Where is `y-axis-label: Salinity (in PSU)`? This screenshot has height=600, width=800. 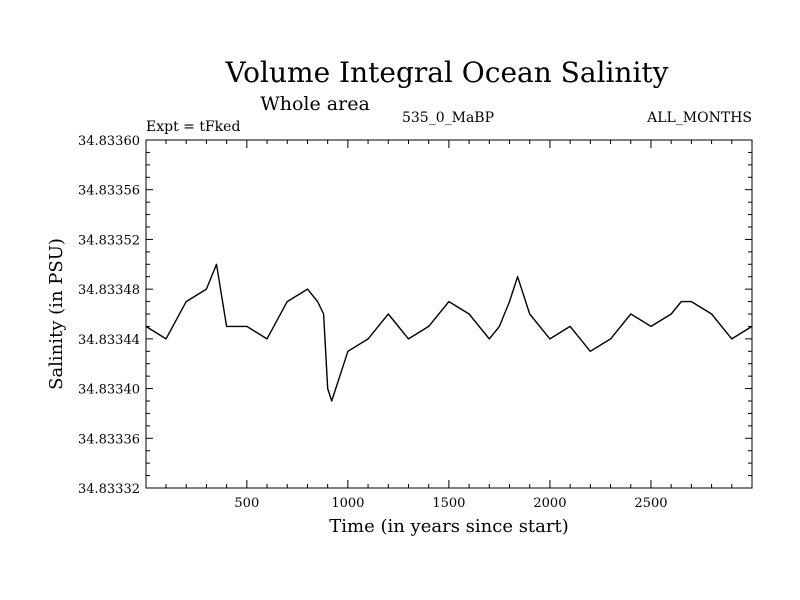 y-axis-label: Salinity (in PSU) is located at coordinates (56, 314).